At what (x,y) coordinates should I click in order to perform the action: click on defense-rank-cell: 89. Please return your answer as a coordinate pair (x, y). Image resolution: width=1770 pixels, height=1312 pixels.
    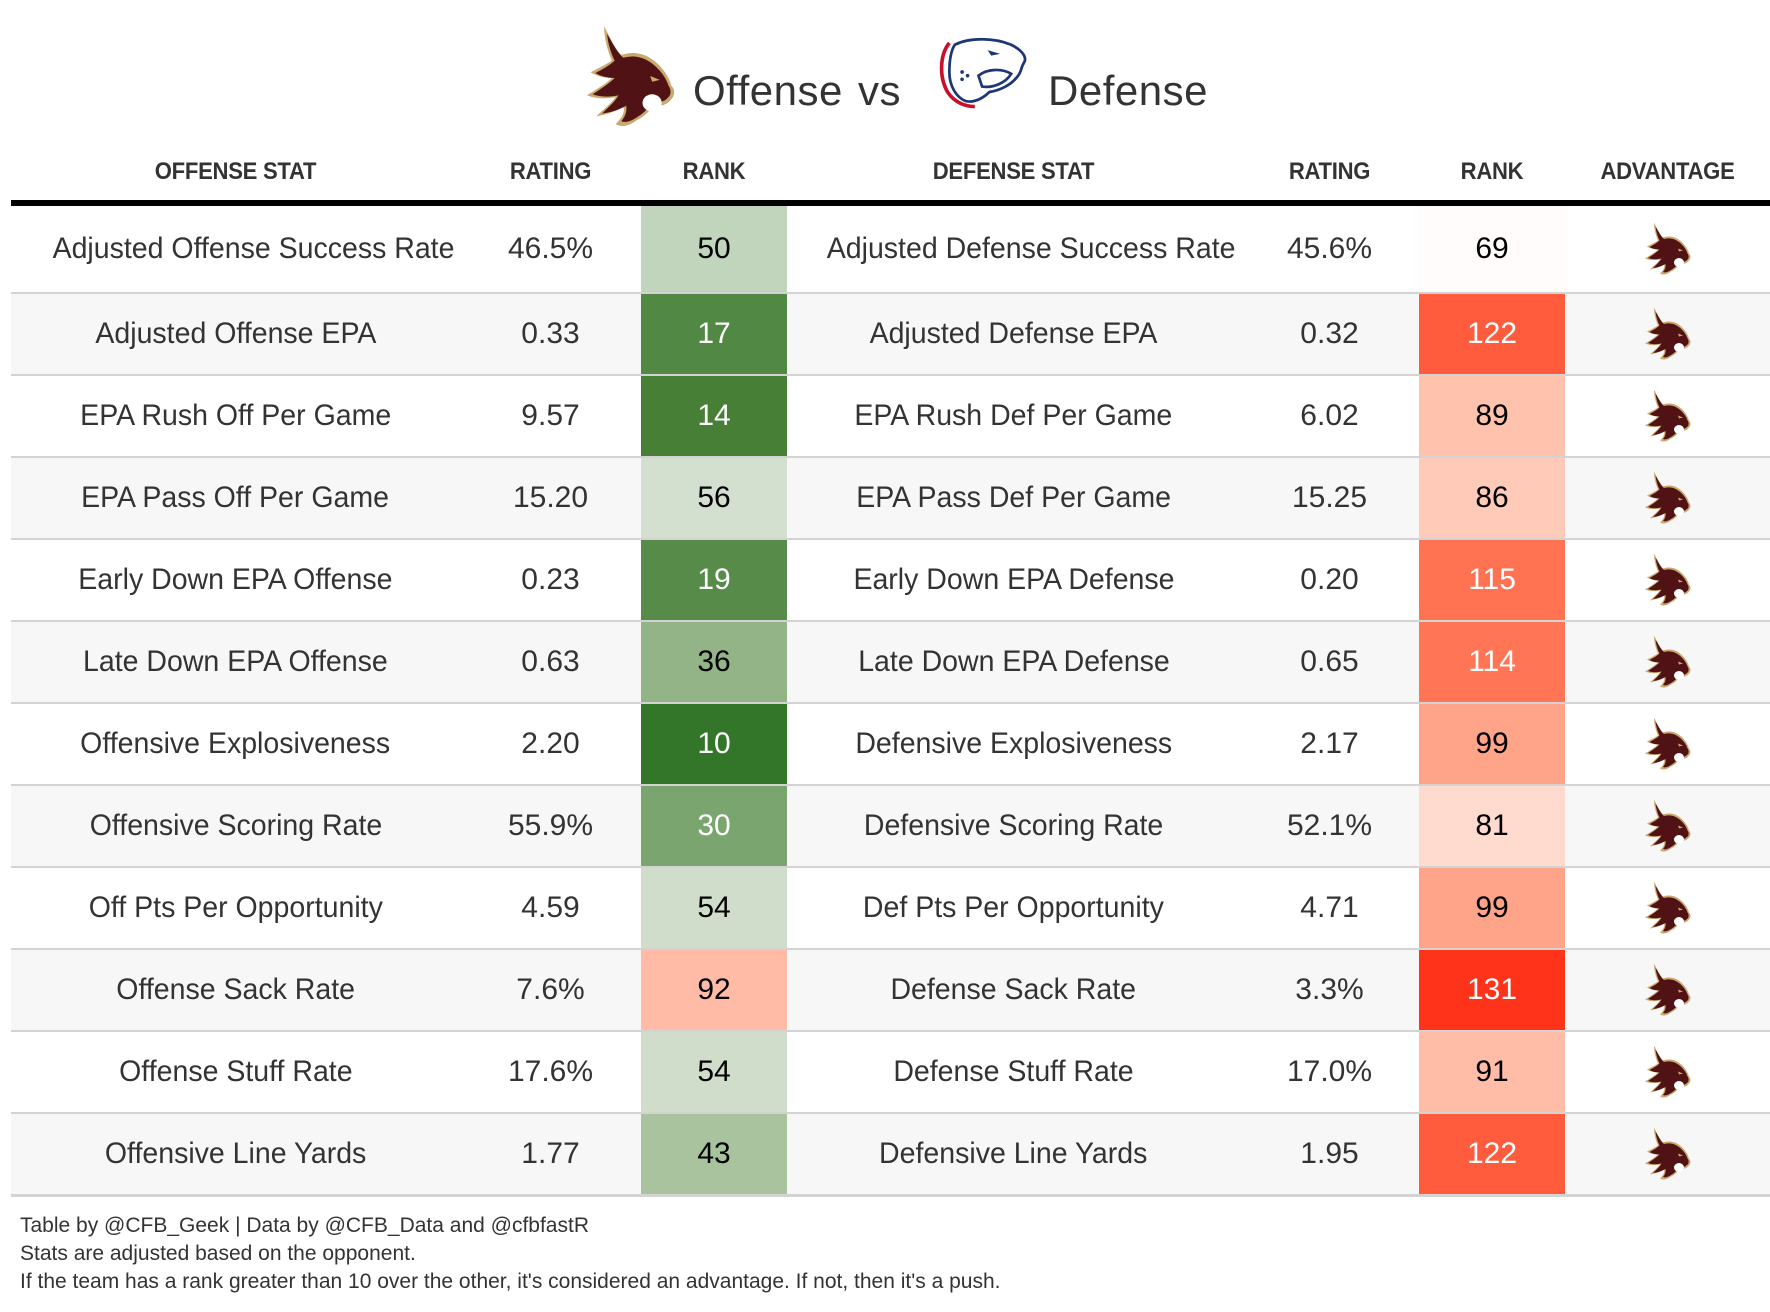
    Looking at the image, I should click on (1492, 416).